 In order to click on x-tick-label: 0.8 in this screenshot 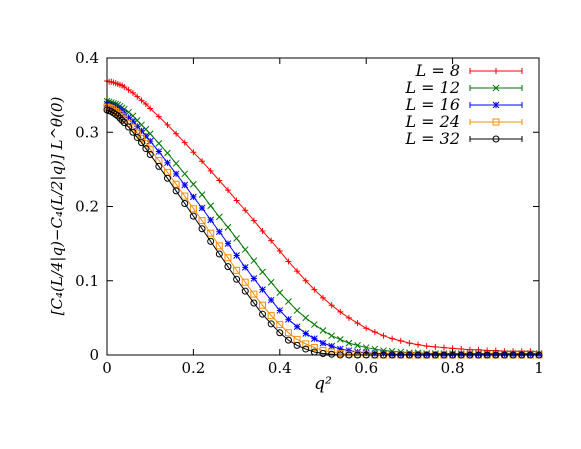, I will do `click(453, 368)`.